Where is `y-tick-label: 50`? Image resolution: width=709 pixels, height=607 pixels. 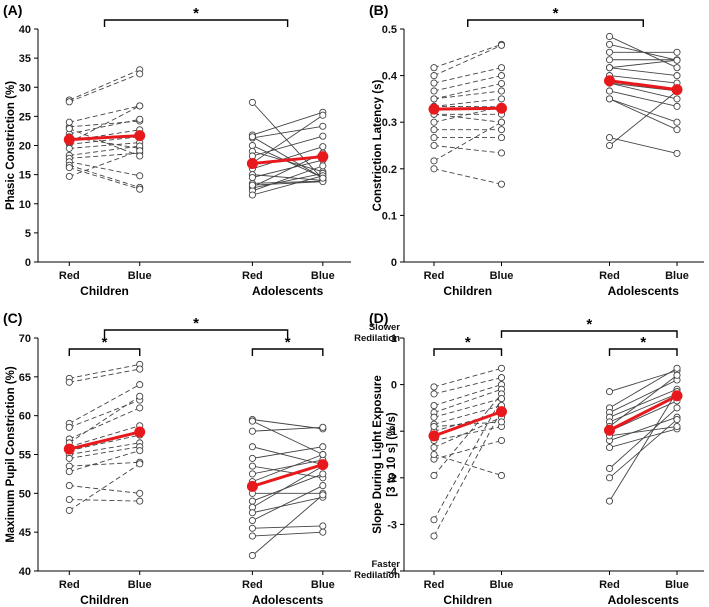
y-tick-label: 50 is located at coordinates (25, 494).